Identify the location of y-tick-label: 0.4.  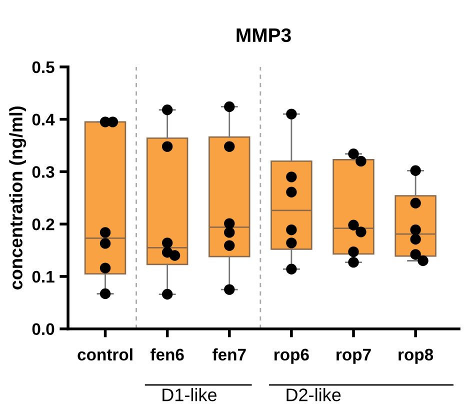
(43, 120).